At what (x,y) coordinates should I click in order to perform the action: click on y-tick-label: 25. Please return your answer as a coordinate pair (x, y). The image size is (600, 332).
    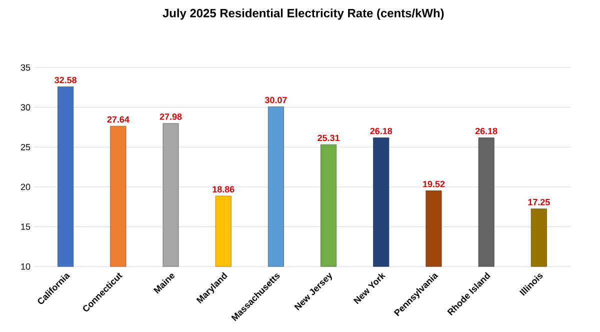
    Looking at the image, I should click on (25, 147).